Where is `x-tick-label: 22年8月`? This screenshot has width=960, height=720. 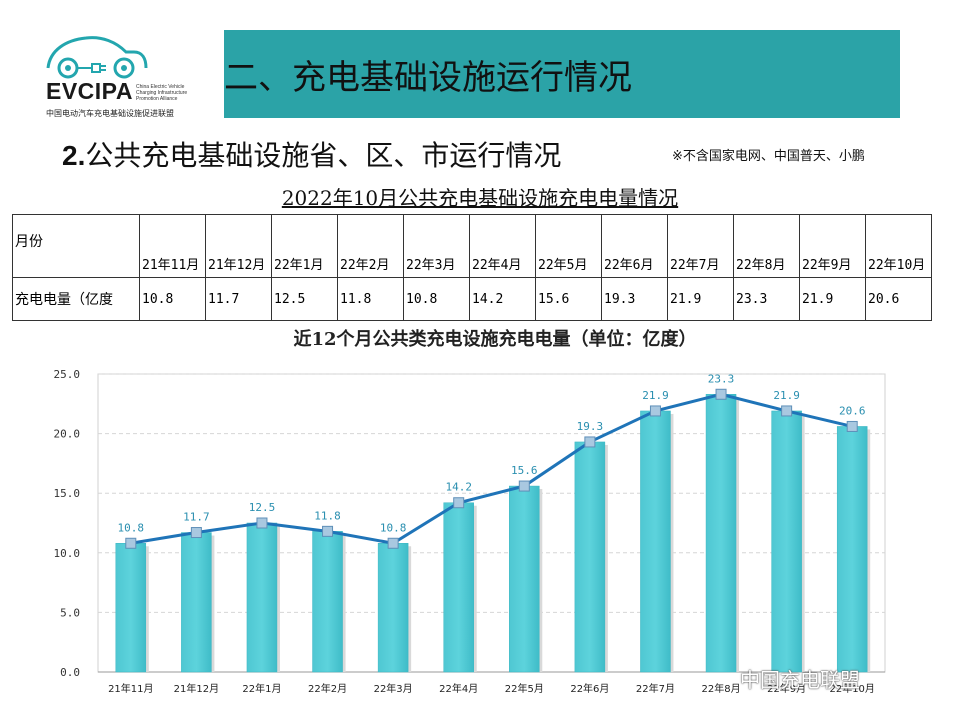 x-tick-label: 22年8月 is located at coordinates (720, 688).